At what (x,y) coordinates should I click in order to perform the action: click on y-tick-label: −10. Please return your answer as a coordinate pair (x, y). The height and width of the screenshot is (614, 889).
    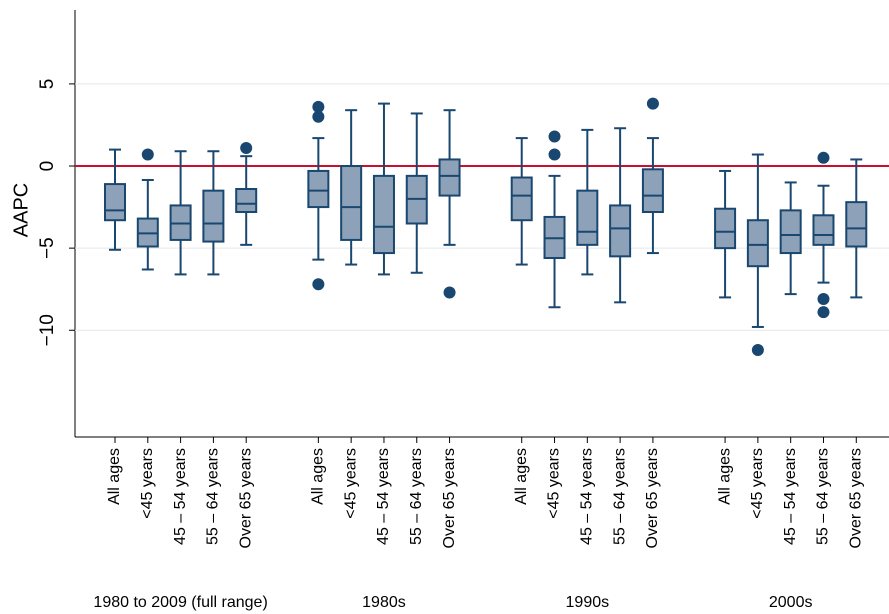
    Looking at the image, I should click on (47, 330).